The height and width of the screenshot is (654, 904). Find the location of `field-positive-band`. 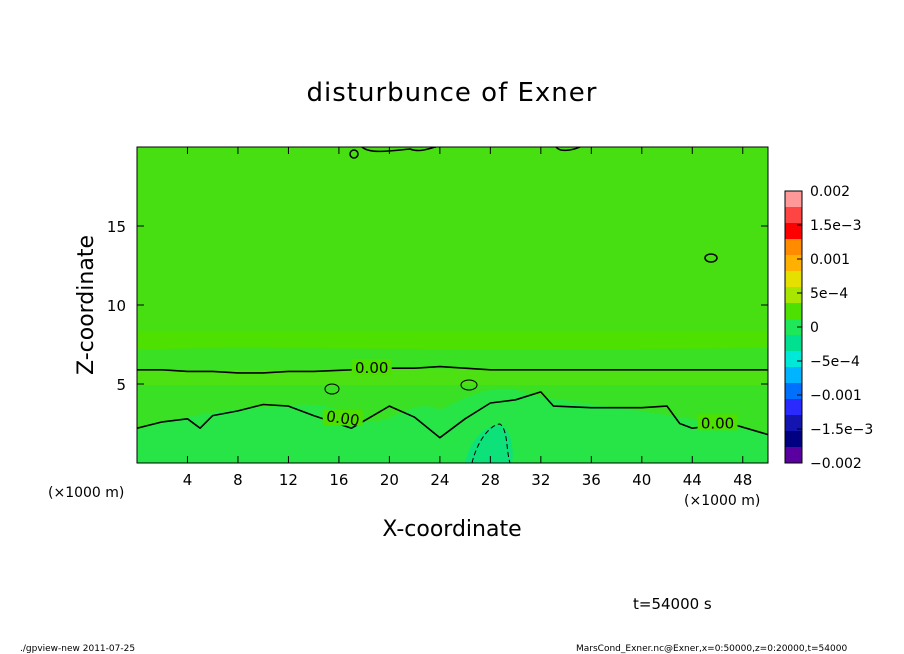

field-positive-band is located at coordinates (452, 376).